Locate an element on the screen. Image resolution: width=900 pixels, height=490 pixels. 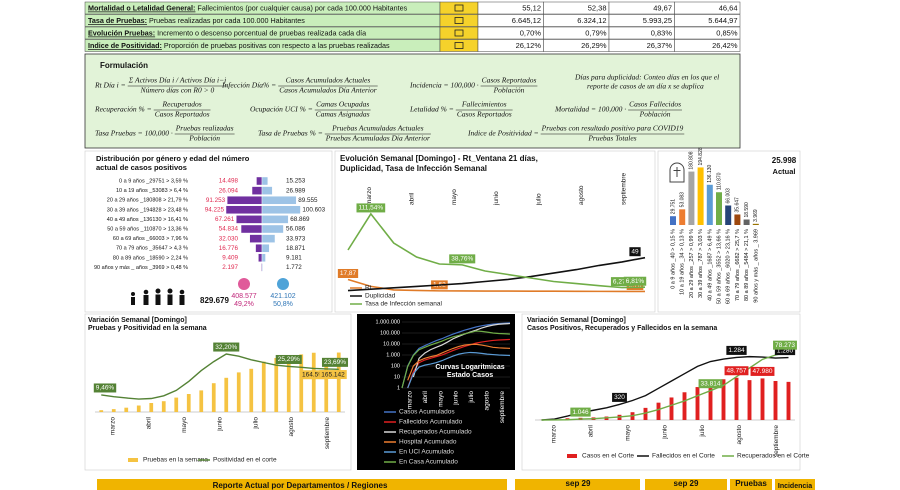
table-value: 0,85% is located at coordinates (727, 32).